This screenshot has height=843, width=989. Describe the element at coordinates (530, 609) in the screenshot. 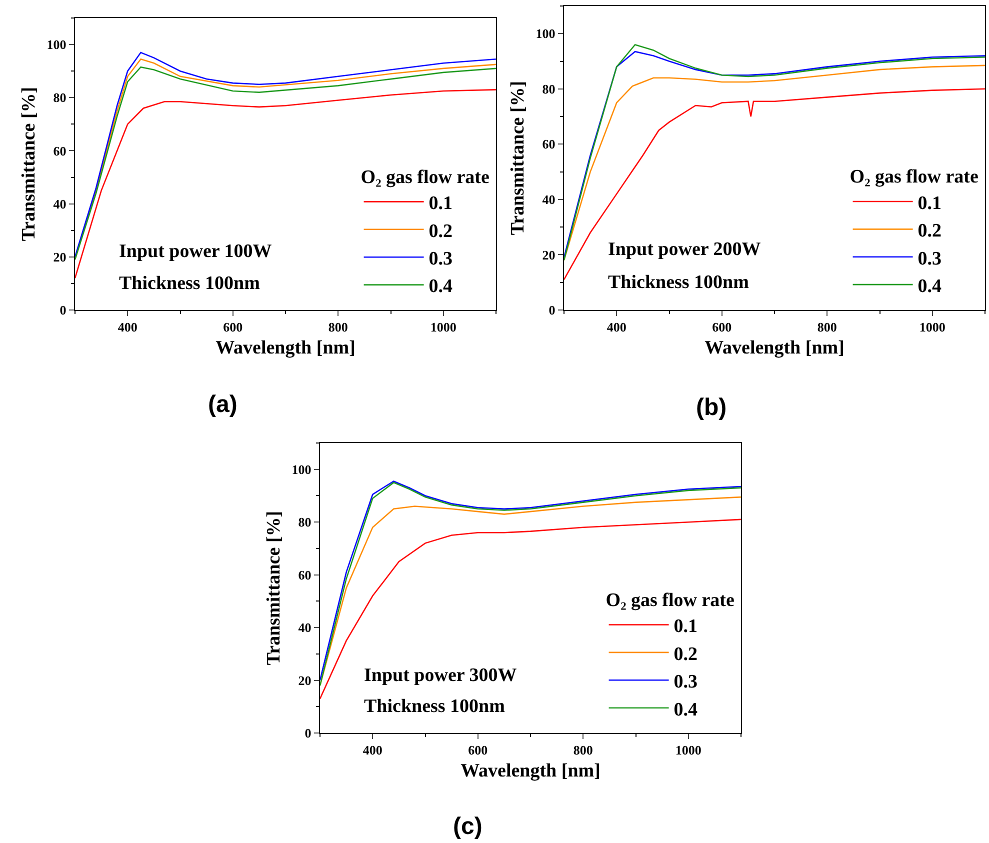

I see `line-series` at that location.